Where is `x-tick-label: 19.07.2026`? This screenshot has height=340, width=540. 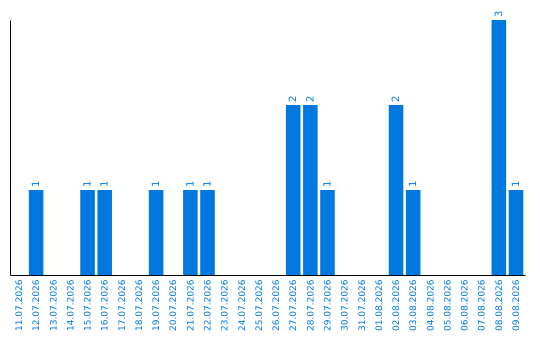
x-tick-label: 19.07.2026 is located at coordinates (157, 305).